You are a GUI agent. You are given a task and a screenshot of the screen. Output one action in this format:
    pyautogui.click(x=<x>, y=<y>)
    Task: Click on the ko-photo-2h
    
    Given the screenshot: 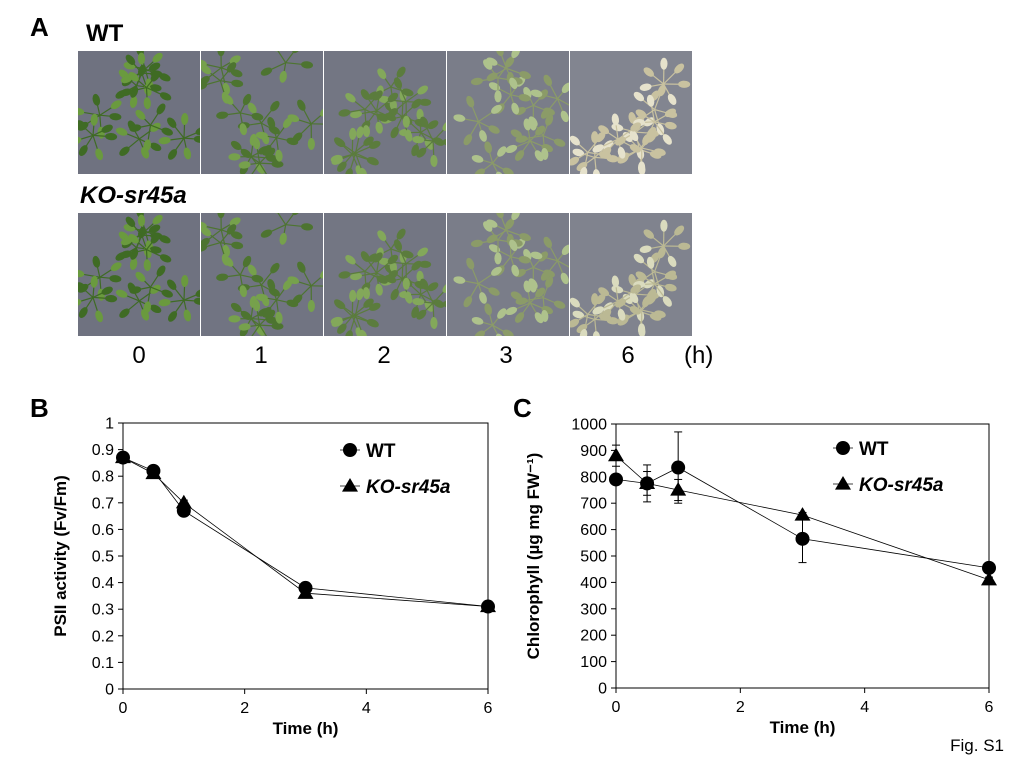 What is the action you would take?
    pyautogui.click(x=385, y=274)
    